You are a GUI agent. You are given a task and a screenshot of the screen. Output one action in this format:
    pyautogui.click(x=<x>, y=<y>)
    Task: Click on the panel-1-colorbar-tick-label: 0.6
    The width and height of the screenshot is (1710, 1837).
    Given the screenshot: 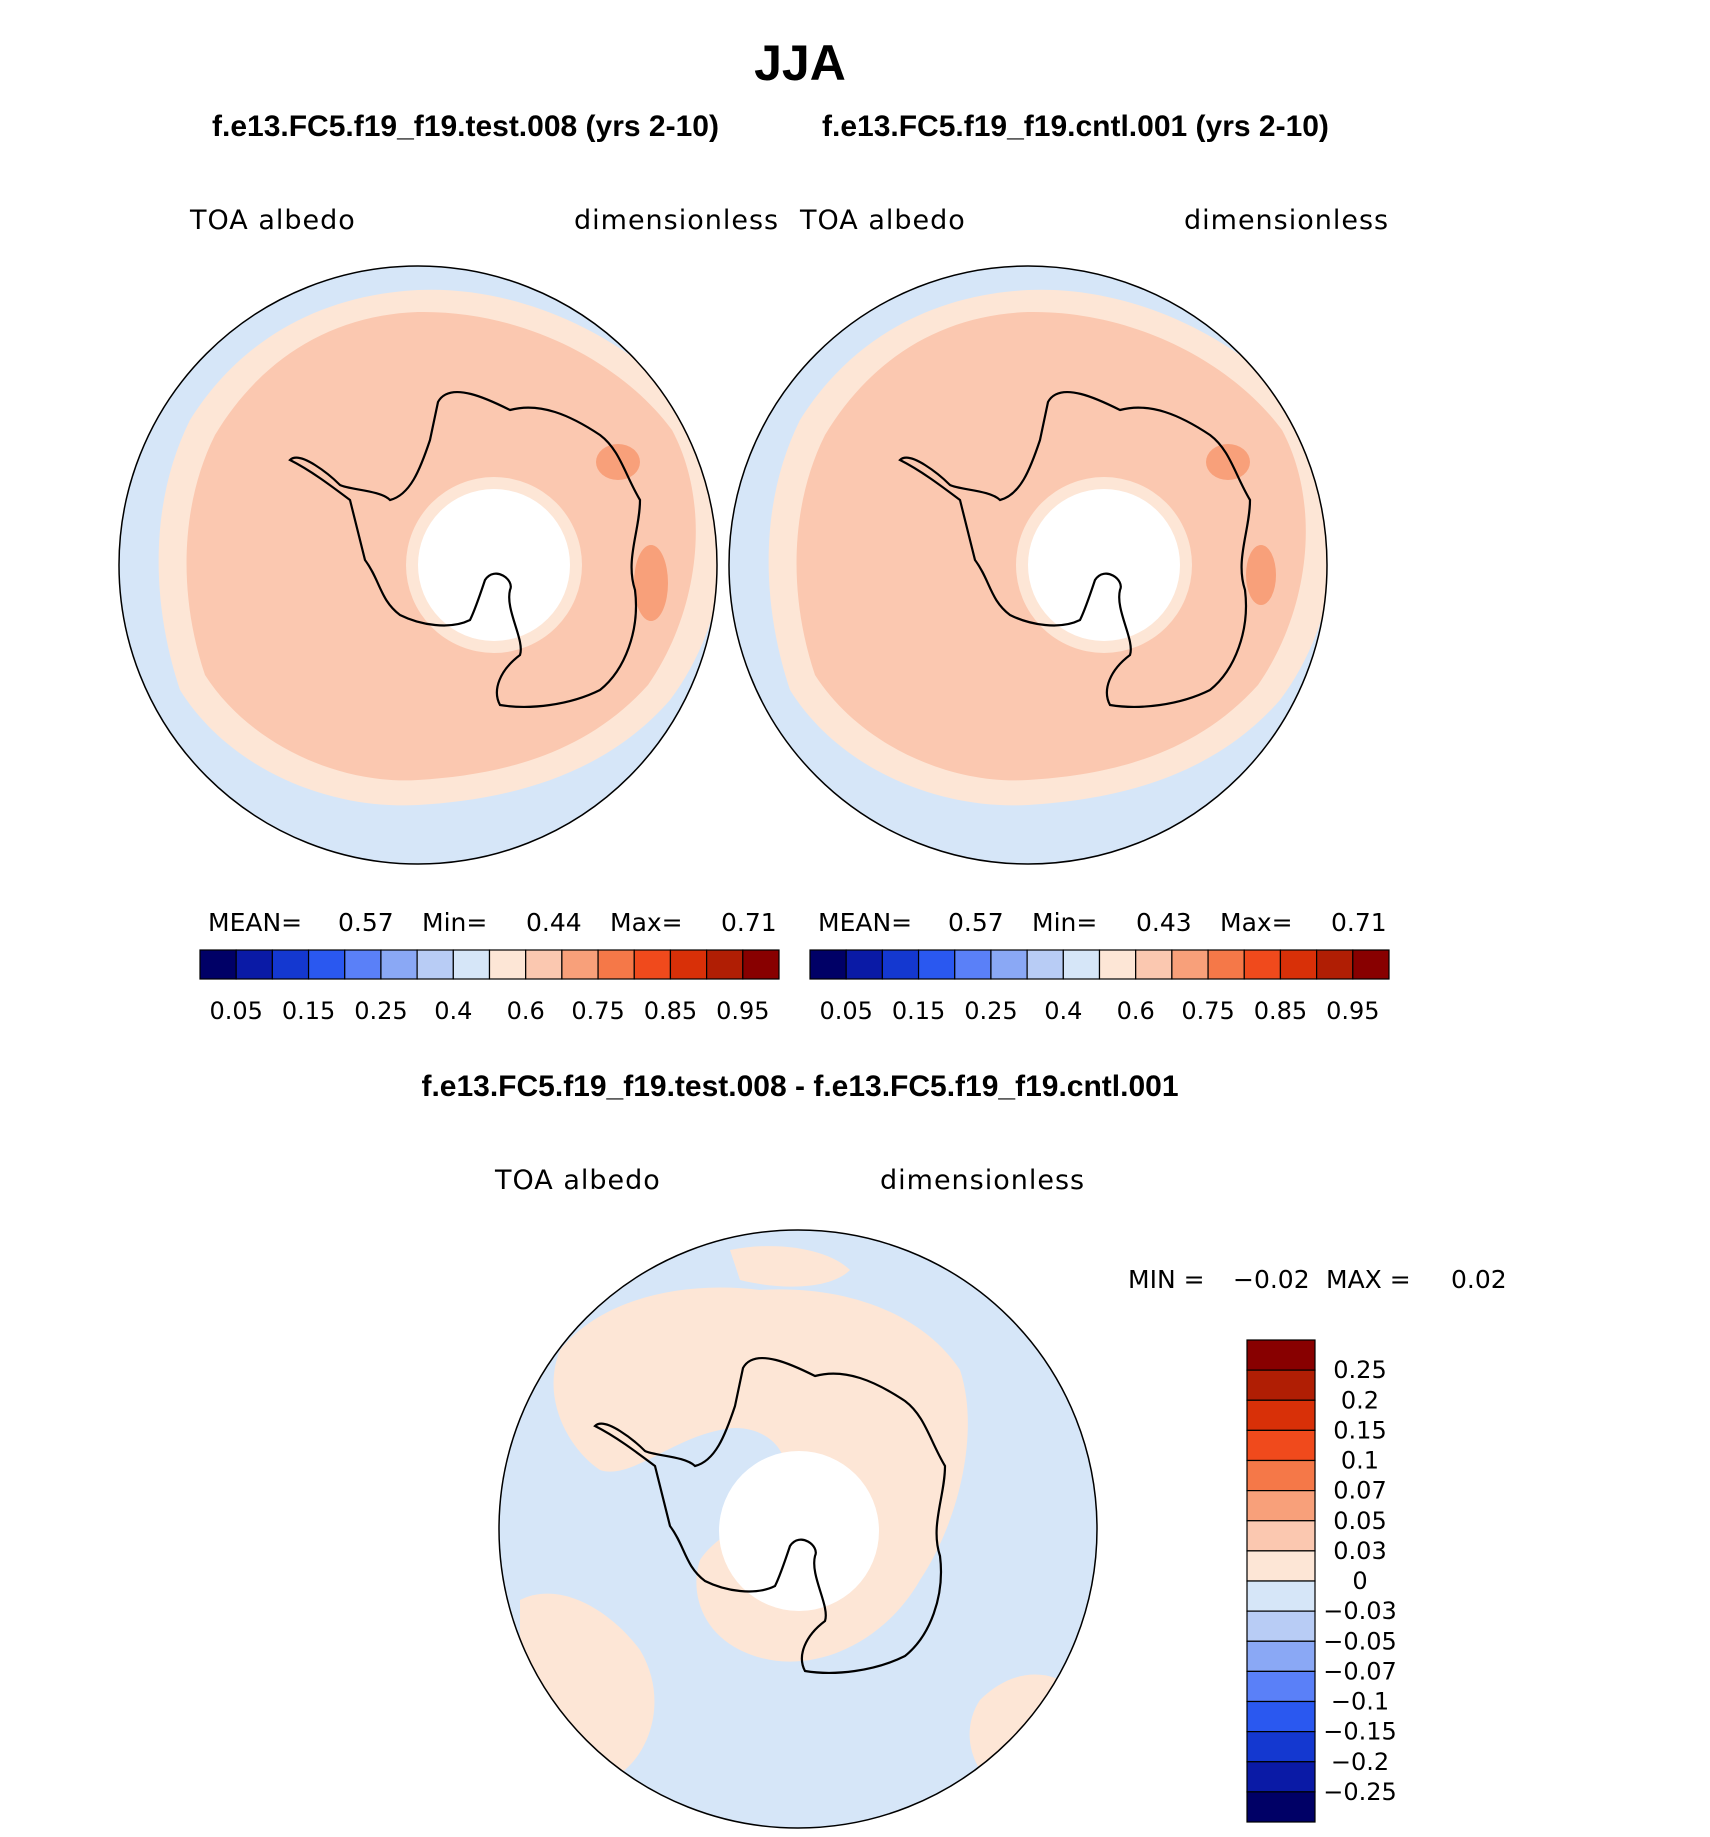 What is the action you would take?
    pyautogui.click(x=526, y=1011)
    